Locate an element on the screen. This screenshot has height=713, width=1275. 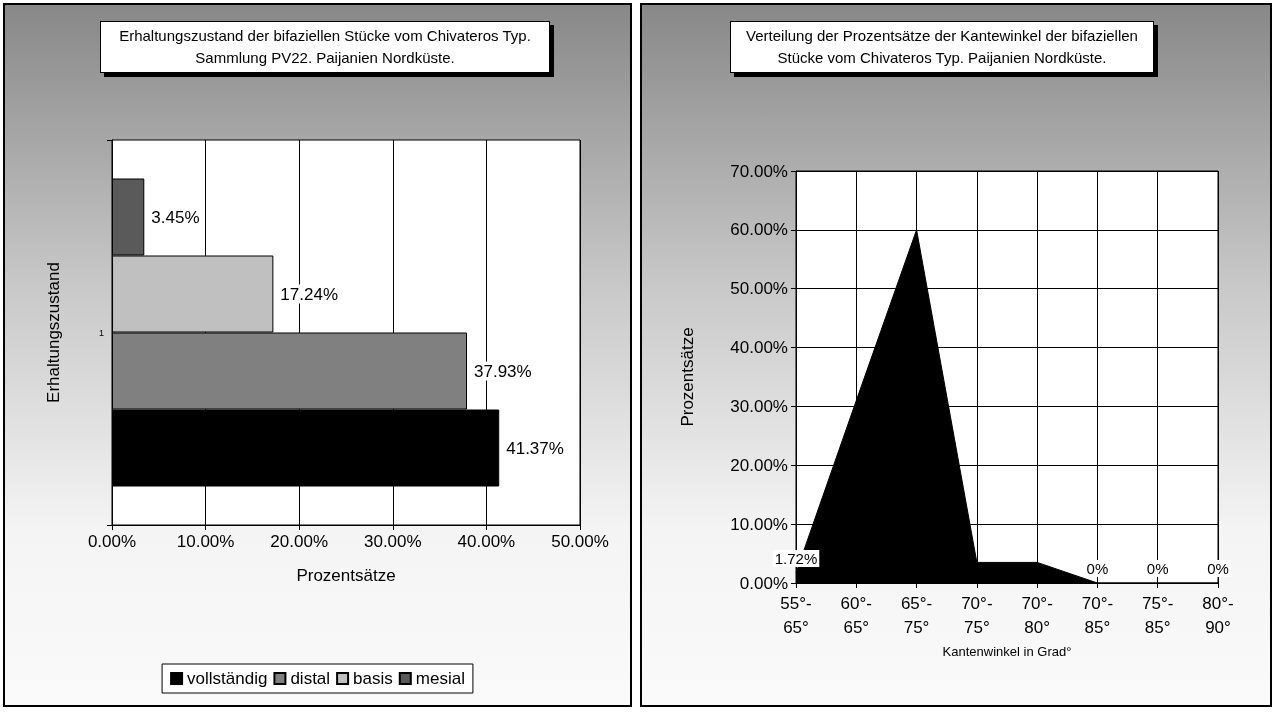
legend-label: vollständig is located at coordinates (227, 678).